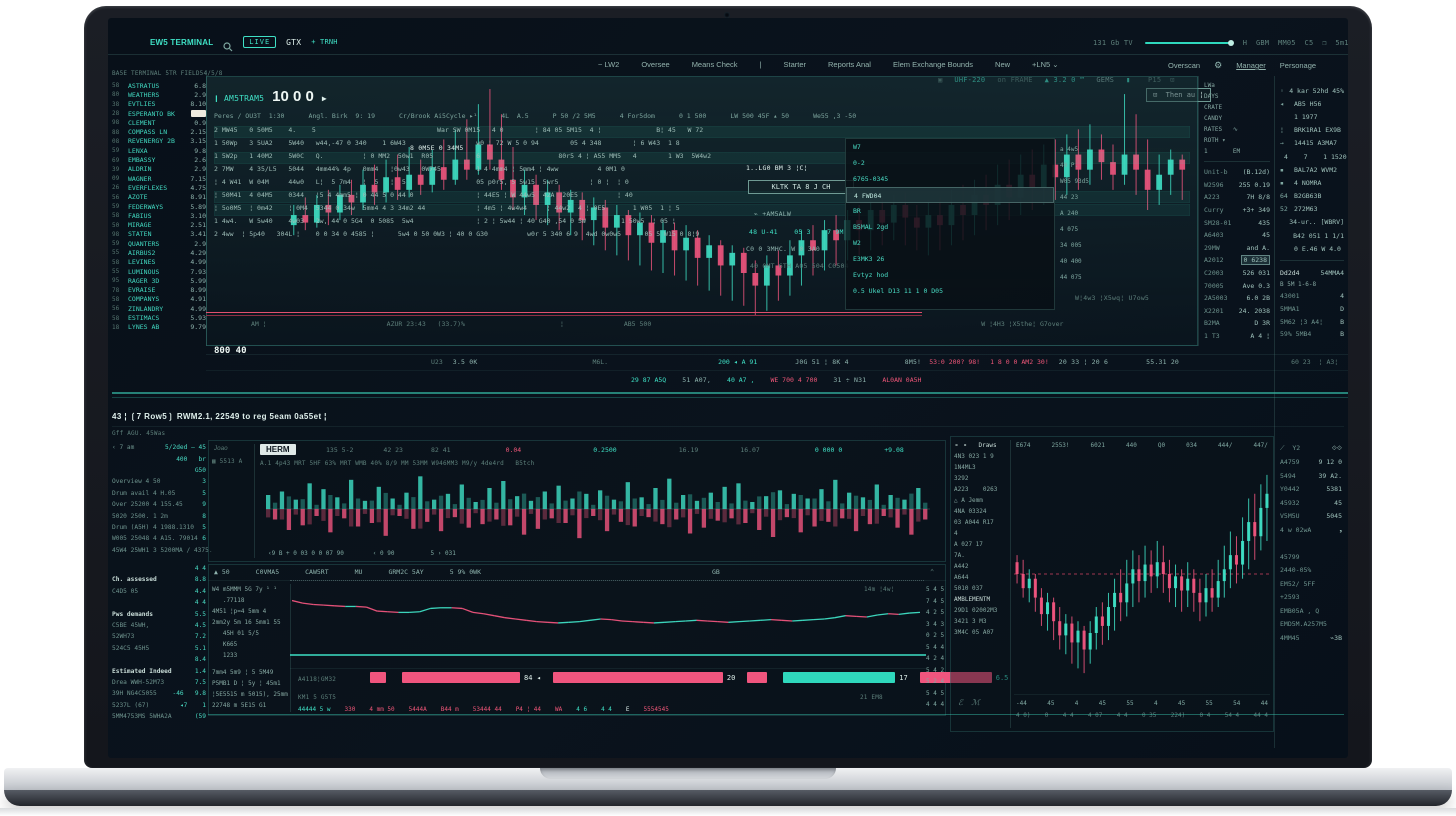 The image size is (1456, 816). I want to click on menu-item-personage: Personage, so click(1298, 65).